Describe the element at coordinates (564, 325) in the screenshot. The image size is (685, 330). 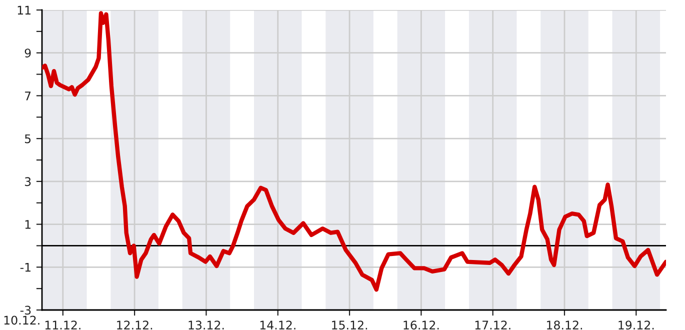
I see `x-tick-label: 18.12.` at that location.